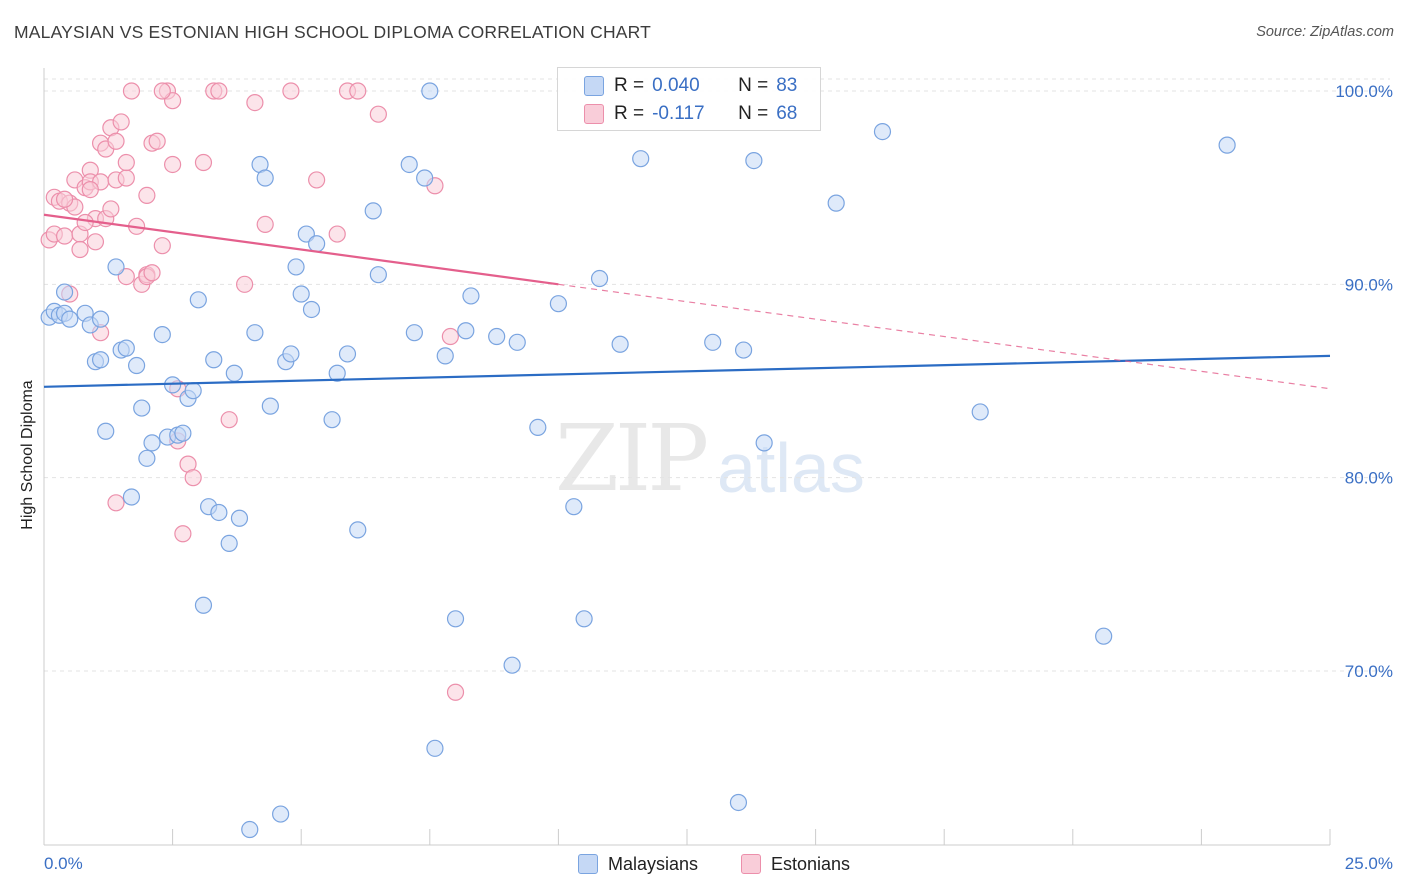 Image resolution: width=1406 pixels, height=892 pixels. What do you see at coordinates (594, 114) in the screenshot?
I see `legend-swatch-estonians` at bounding box center [594, 114].